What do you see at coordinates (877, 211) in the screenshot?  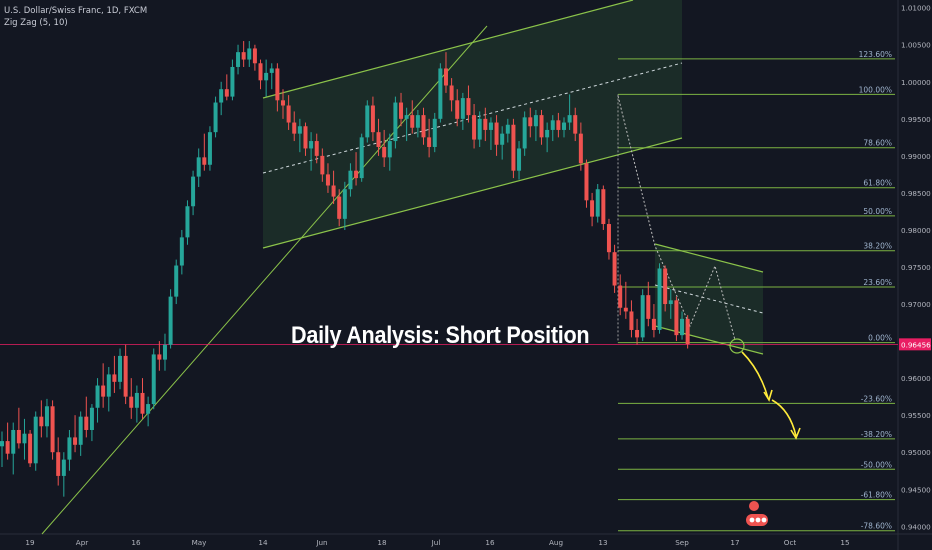 I see `fib-label-4: 50.00%` at bounding box center [877, 211].